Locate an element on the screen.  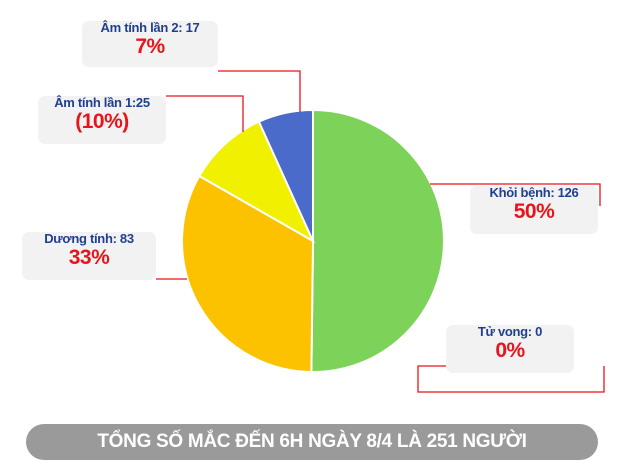
callout-am-tinh-lan-2: Âm tính lần 2: 17 7% is located at coordinates (150, 43).